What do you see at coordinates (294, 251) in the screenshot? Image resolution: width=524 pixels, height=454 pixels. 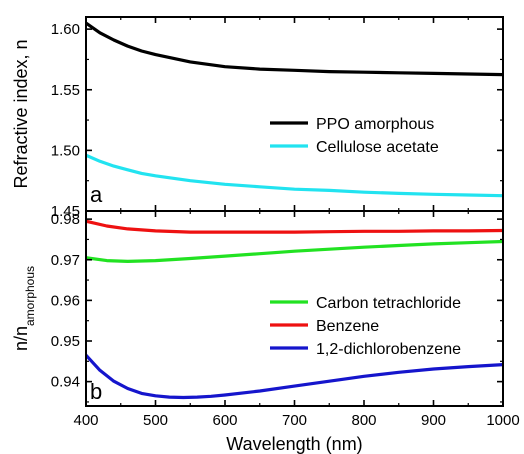 I see `series-line-carbon-tetrachloride` at bounding box center [294, 251].